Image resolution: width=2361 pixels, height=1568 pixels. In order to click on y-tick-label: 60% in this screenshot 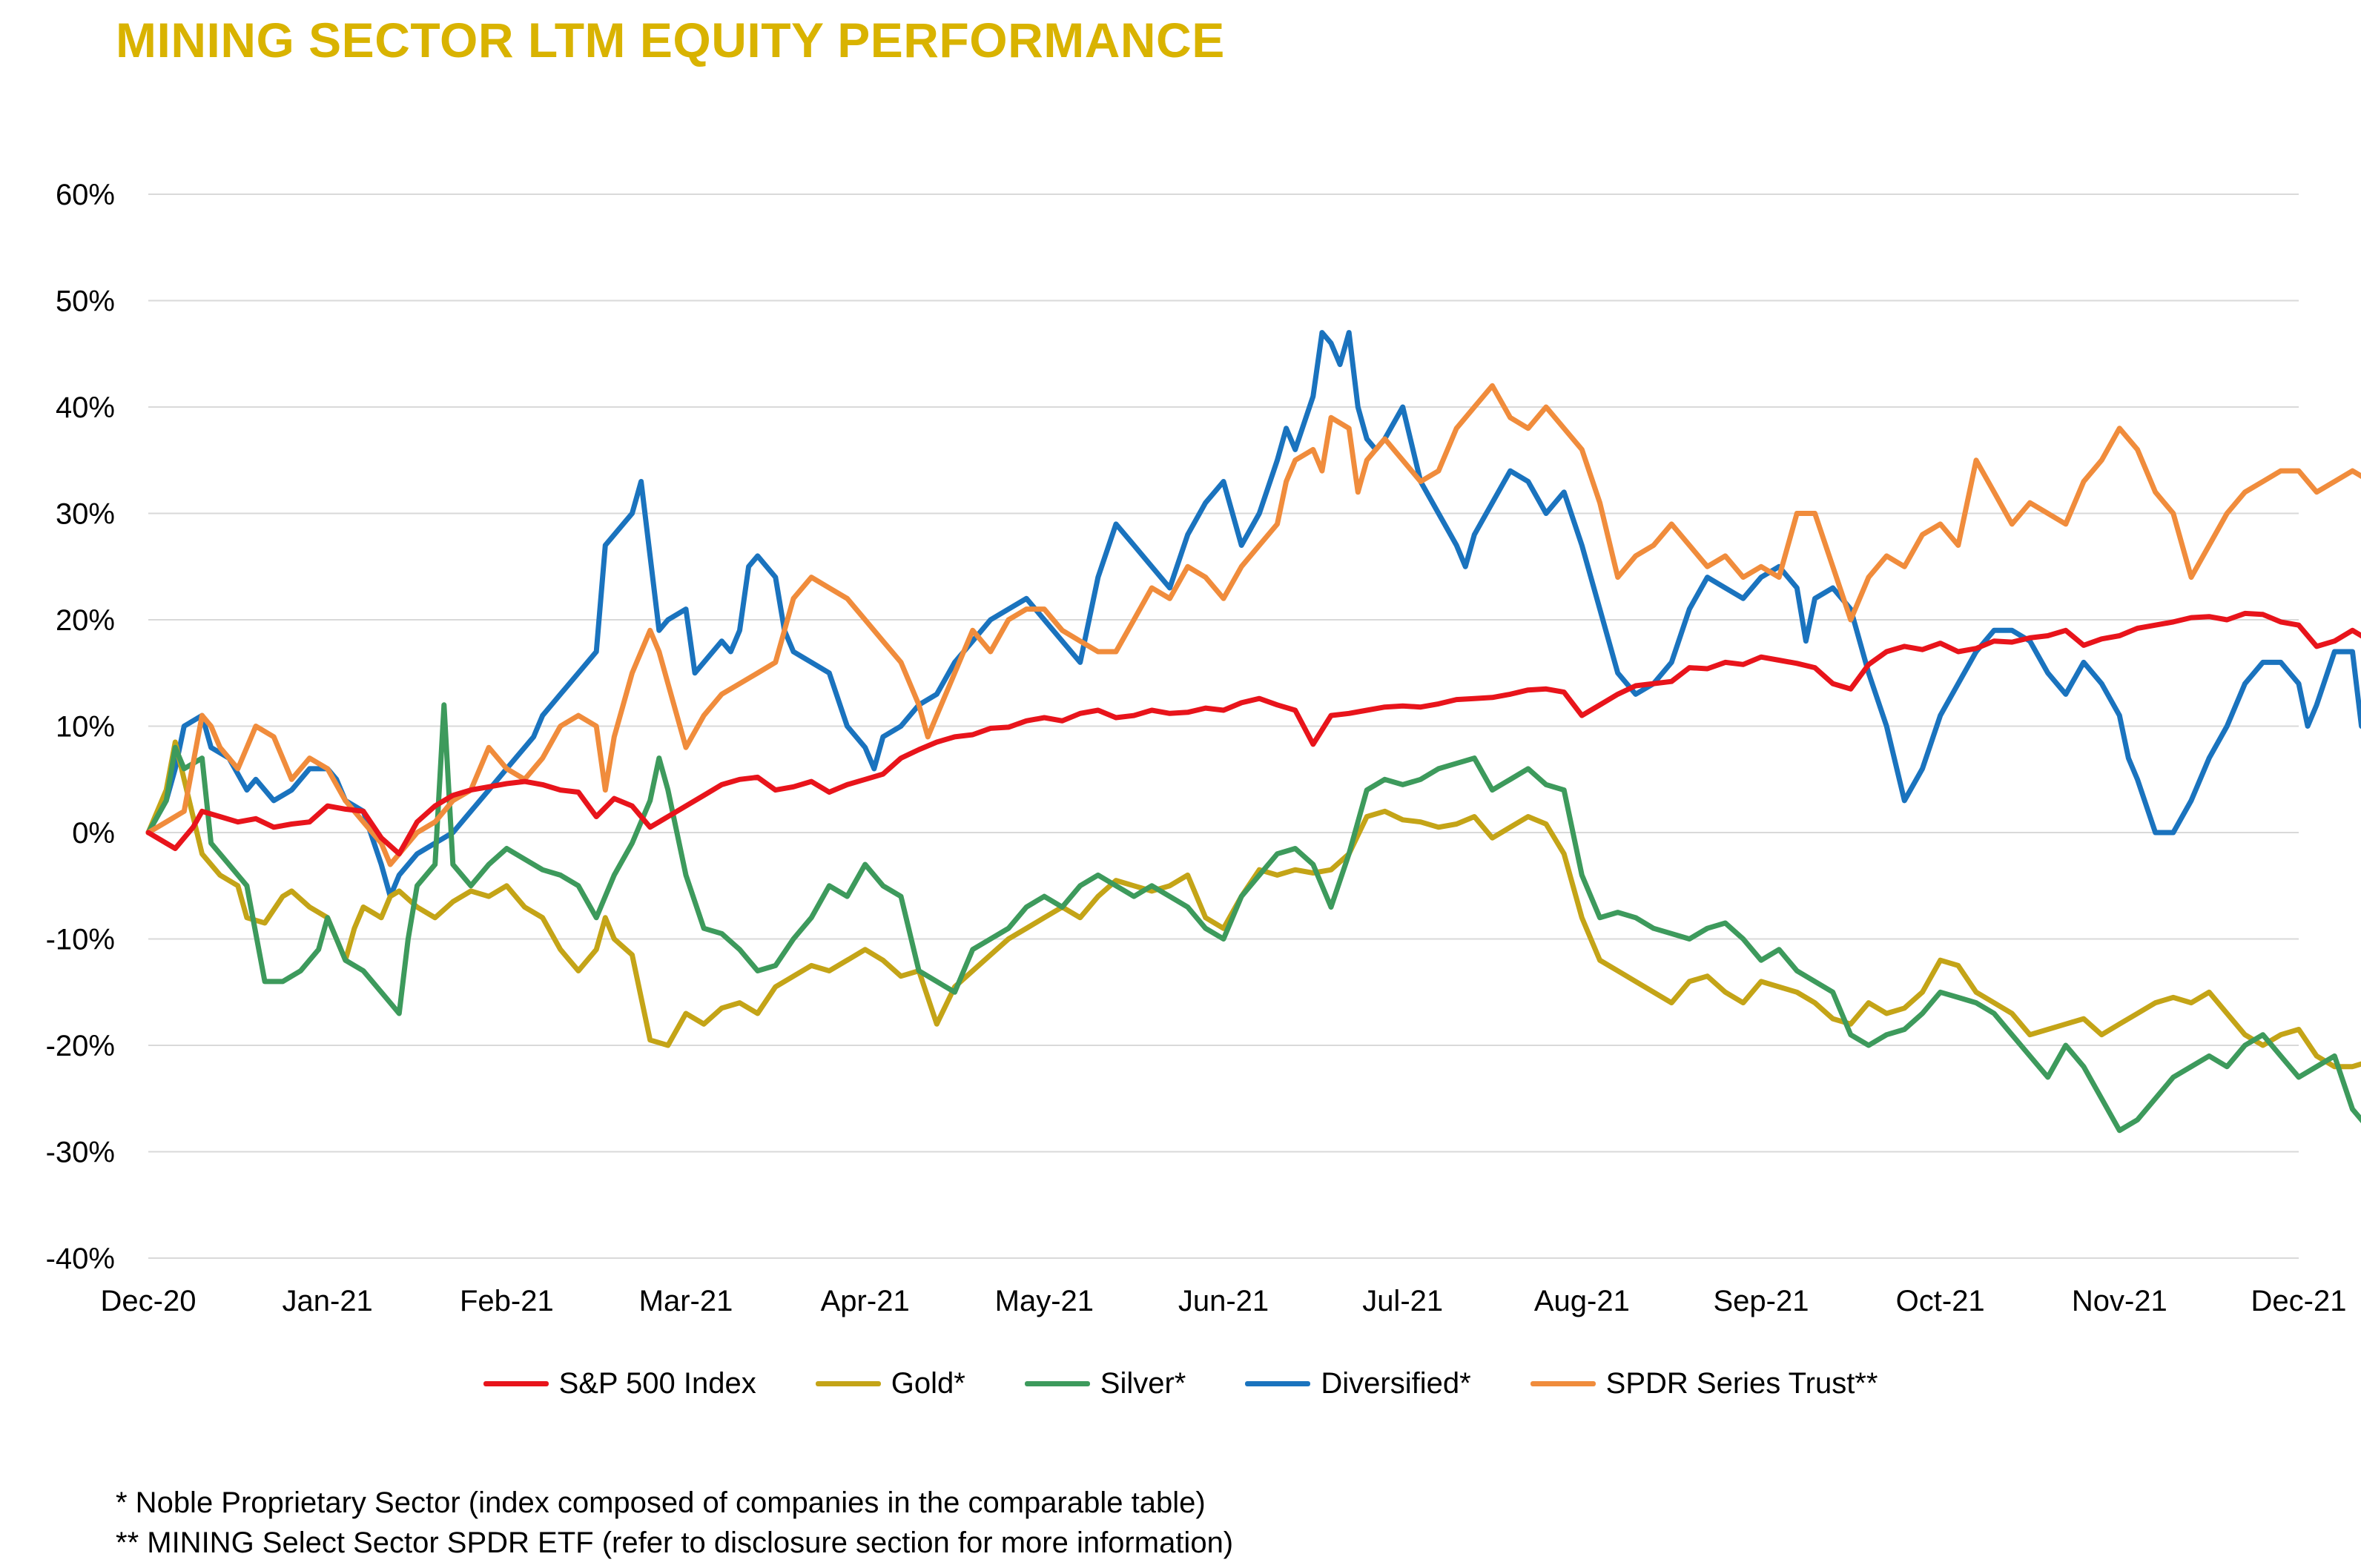, I will do `click(85, 195)`.